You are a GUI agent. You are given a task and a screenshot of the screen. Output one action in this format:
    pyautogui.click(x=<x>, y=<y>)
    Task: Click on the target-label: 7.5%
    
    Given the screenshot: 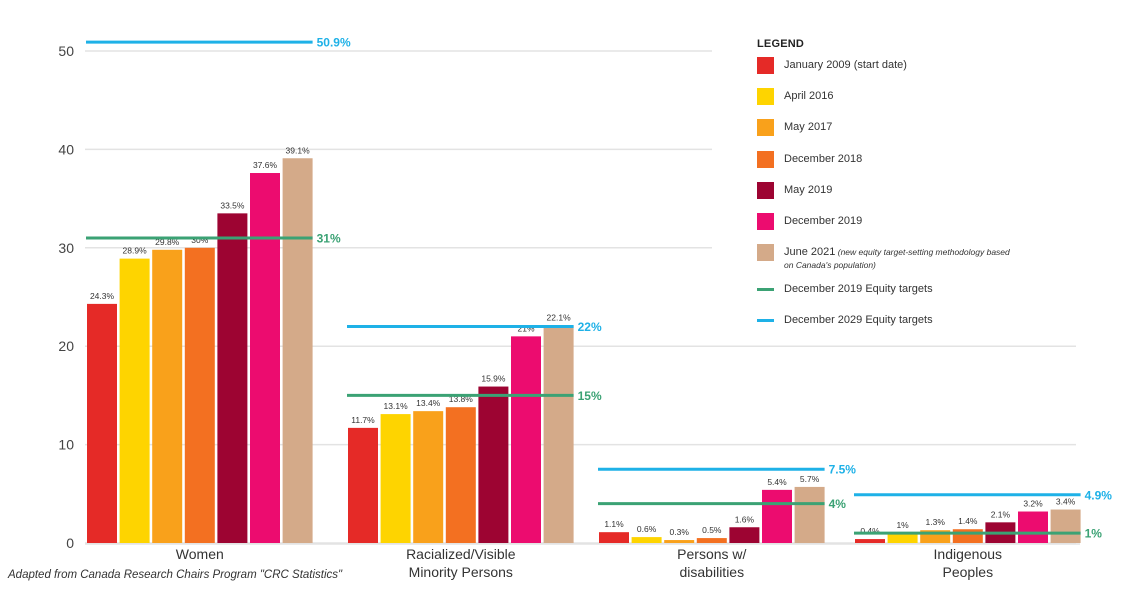 What is the action you would take?
    pyautogui.click(x=843, y=470)
    